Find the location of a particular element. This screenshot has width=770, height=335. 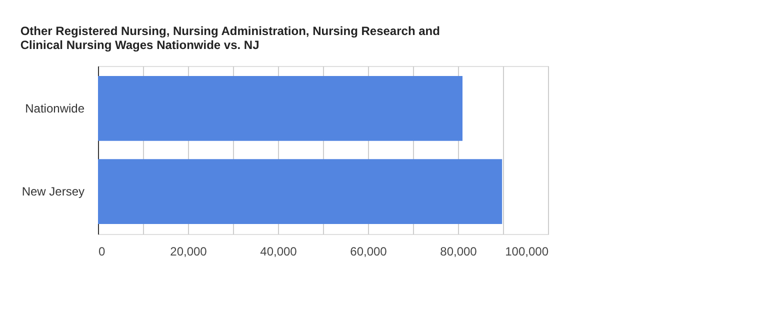

x-tick-label: 100,000 is located at coordinates (527, 251).